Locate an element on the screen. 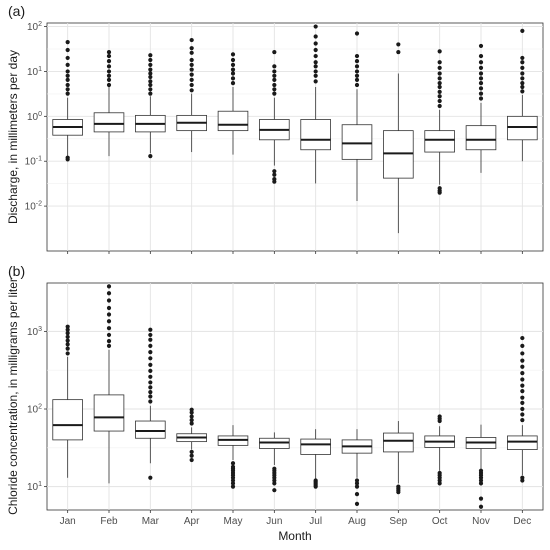 Image resolution: width=550 pixels, height=550 pixels. box-aug is located at coordinates (357, 467).